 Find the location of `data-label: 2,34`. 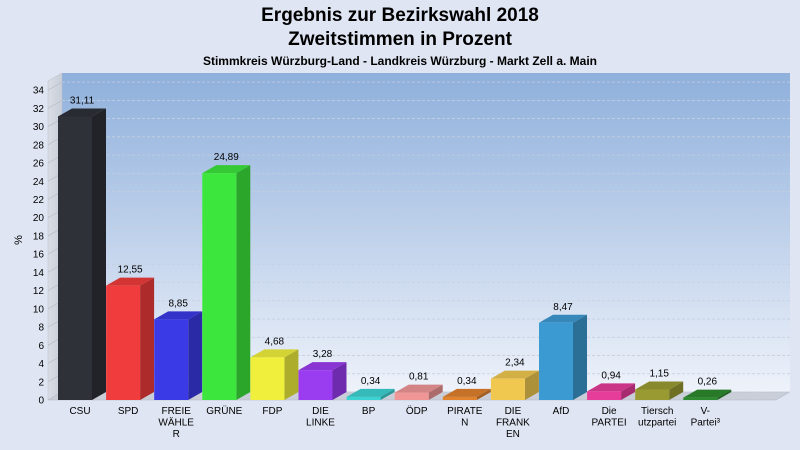

data-label: 2,34 is located at coordinates (515, 363).